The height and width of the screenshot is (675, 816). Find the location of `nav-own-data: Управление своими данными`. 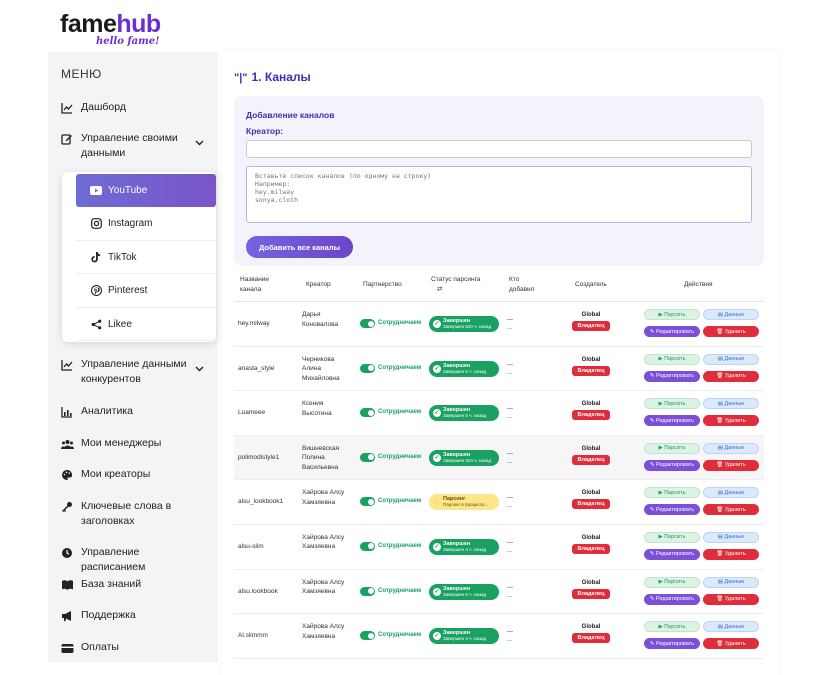

nav-own-data: Управление своими данными is located at coordinates (135, 146).